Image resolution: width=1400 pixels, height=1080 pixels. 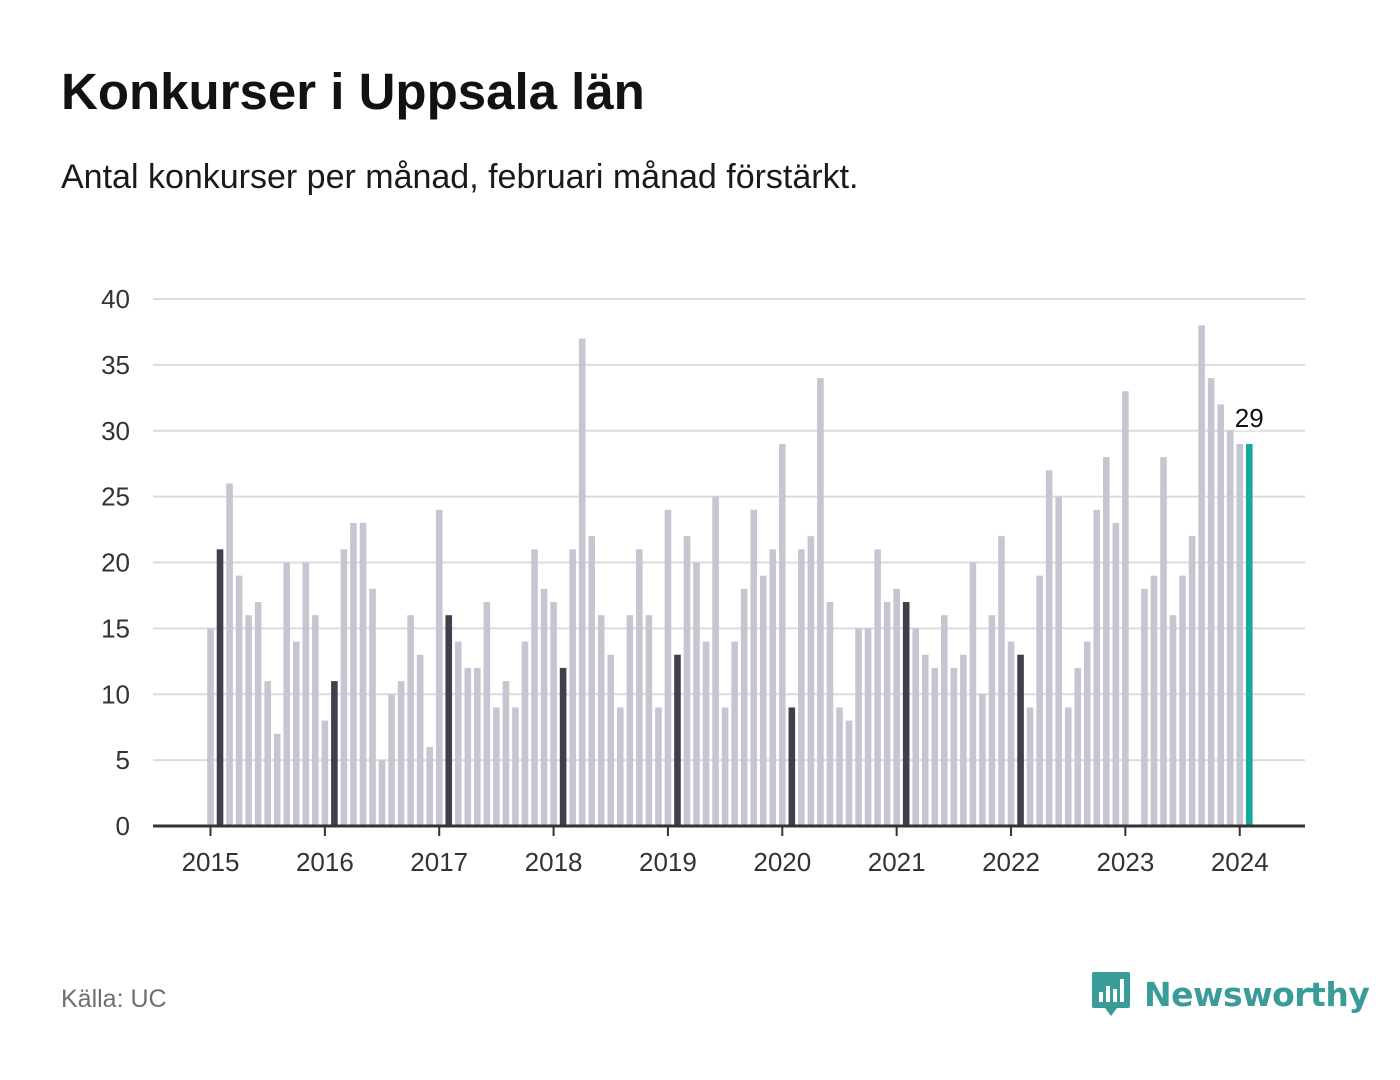 What do you see at coordinates (123, 760) in the screenshot?
I see `y-tick-label: 5` at bounding box center [123, 760].